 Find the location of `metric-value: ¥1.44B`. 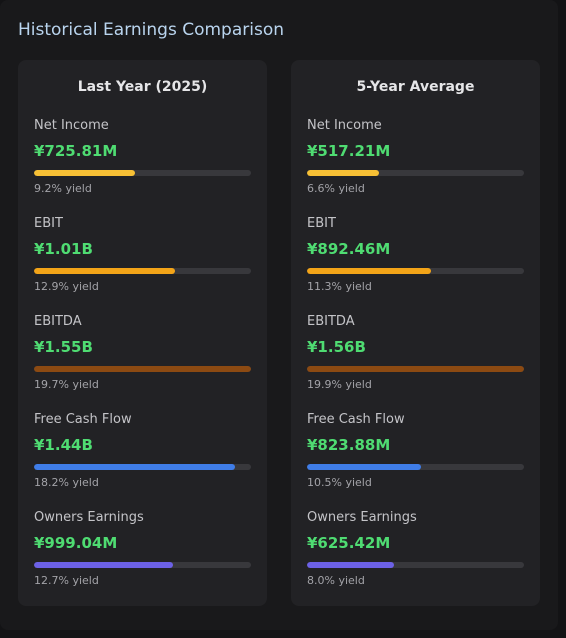

metric-value: ¥1.44B is located at coordinates (63, 445).